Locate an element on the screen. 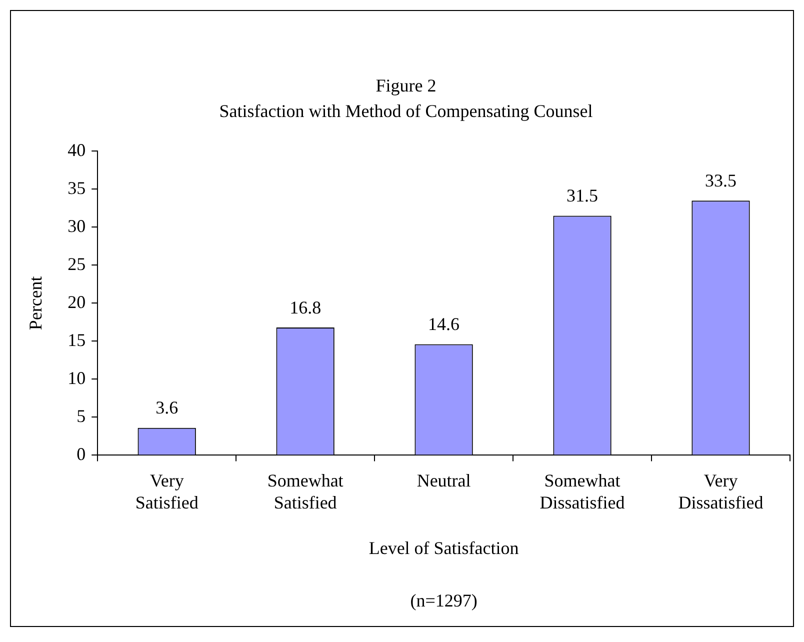 The width and height of the screenshot is (804, 642). data-label: 3.6 is located at coordinates (167, 408).